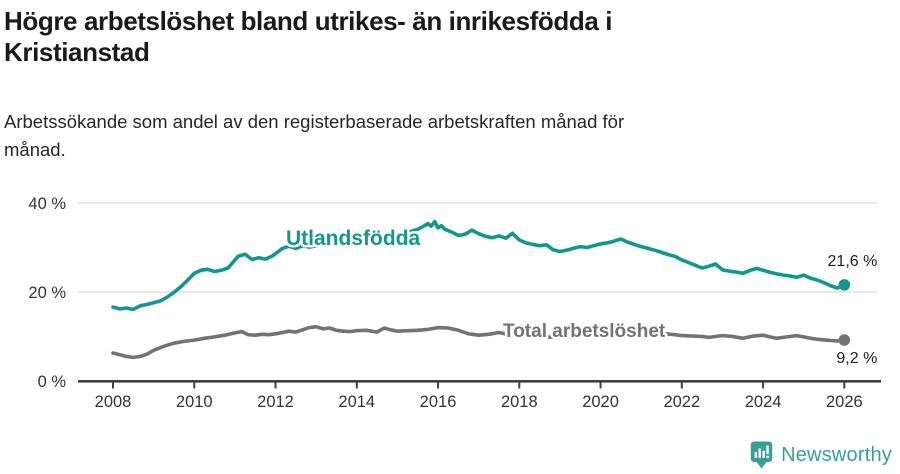 The height and width of the screenshot is (474, 900). What do you see at coordinates (47, 293) in the screenshot?
I see `y-axis-tick-label: 20 %` at bounding box center [47, 293].